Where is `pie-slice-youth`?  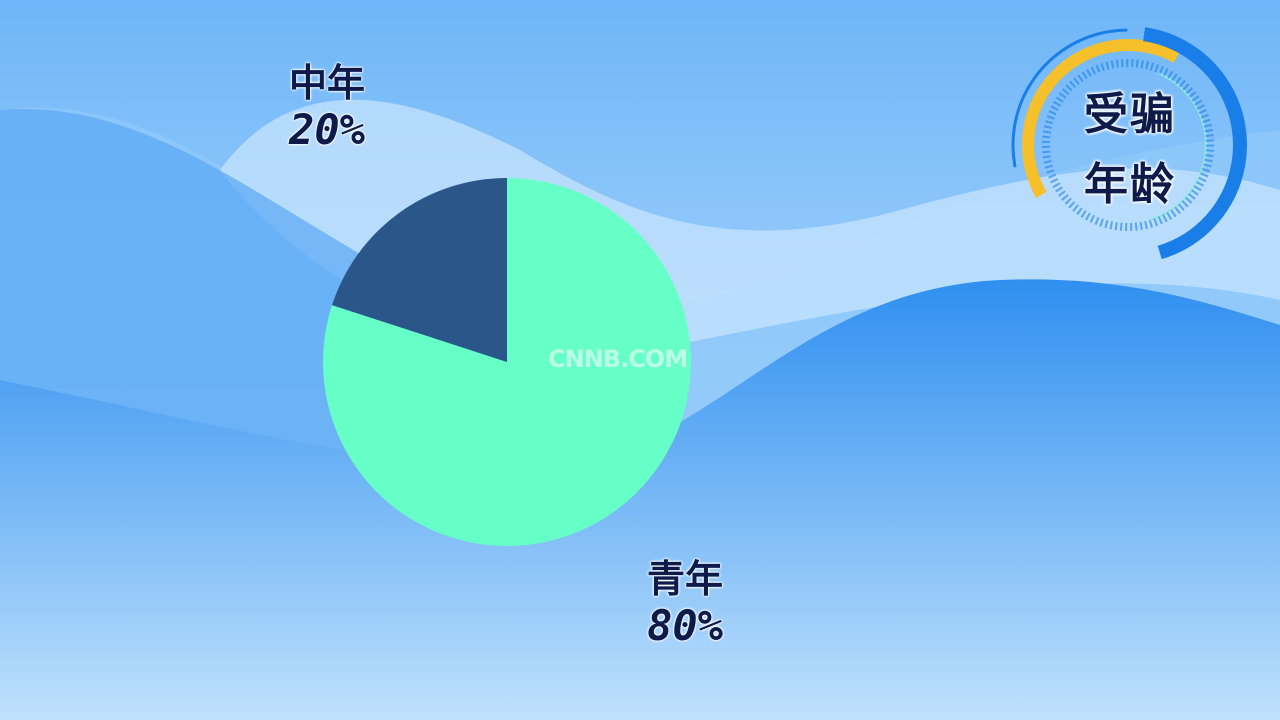 pie-slice-youth is located at coordinates (507, 362).